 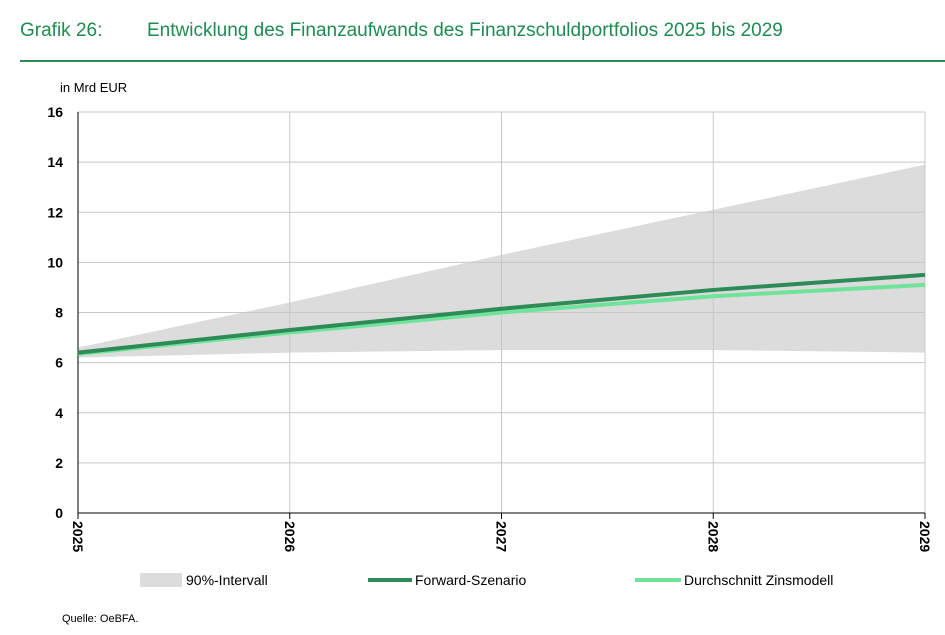 What do you see at coordinates (502, 536) in the screenshot?
I see `x-tick-label-2027: 2027` at bounding box center [502, 536].